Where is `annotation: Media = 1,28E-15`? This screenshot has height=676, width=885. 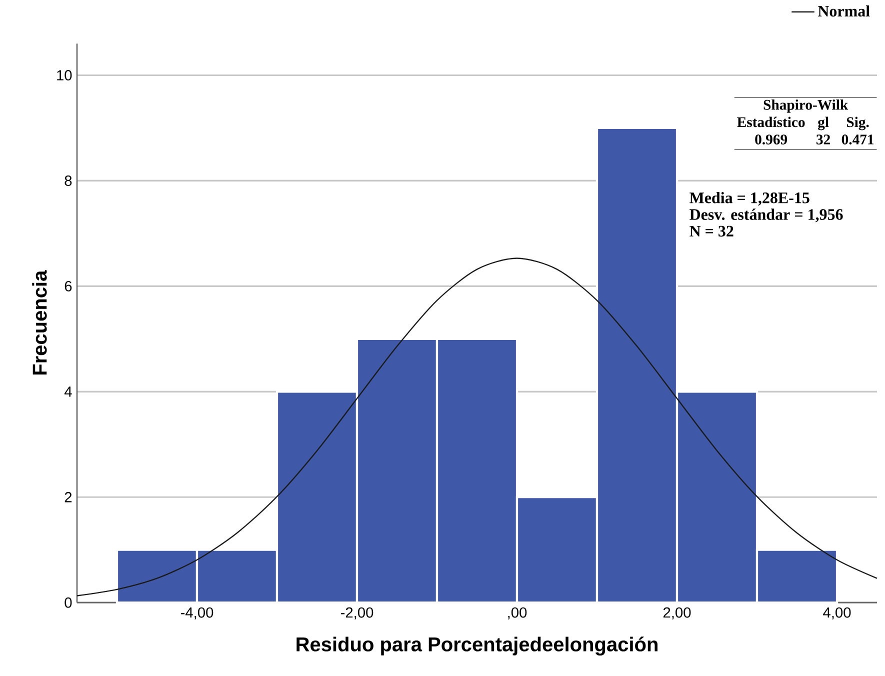 annotation: Media = 1,28E-15 is located at coordinates (750, 199).